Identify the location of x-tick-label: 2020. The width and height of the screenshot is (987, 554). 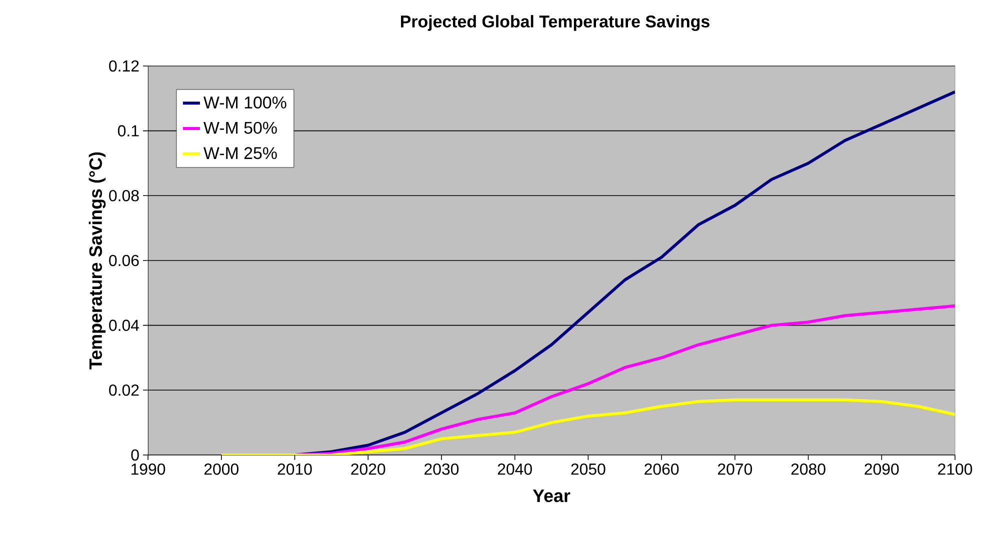
(368, 469).